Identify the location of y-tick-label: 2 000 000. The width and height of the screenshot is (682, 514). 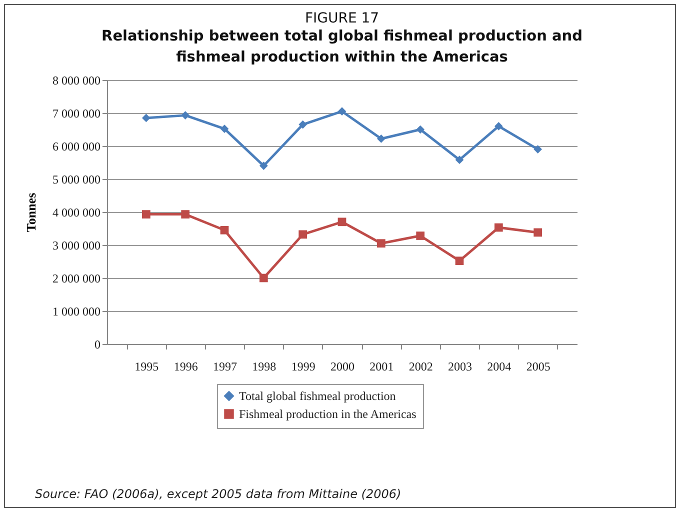
(76, 279).